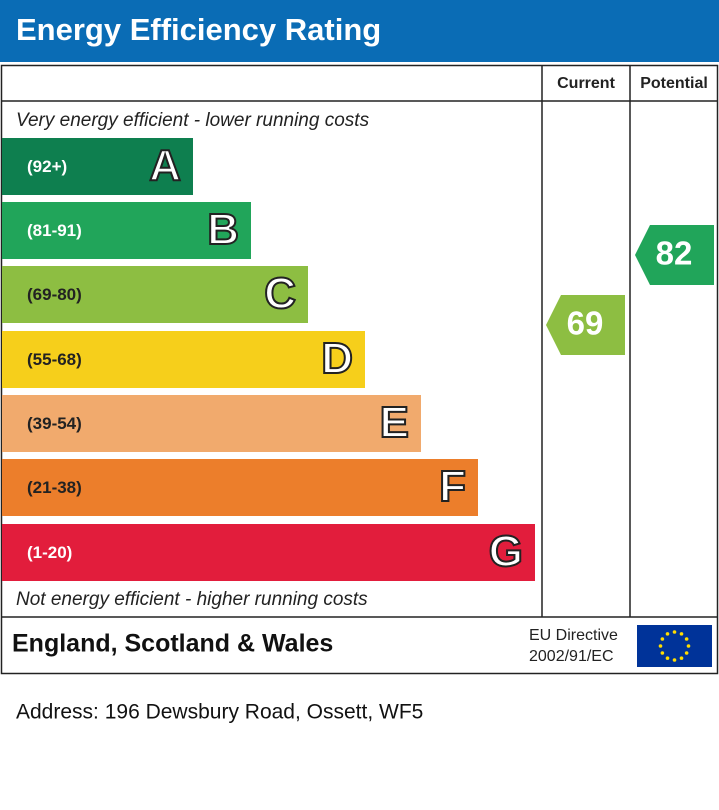 The width and height of the screenshot is (719, 810). What do you see at coordinates (674, 646) in the screenshot?
I see `eu-stars` at bounding box center [674, 646].